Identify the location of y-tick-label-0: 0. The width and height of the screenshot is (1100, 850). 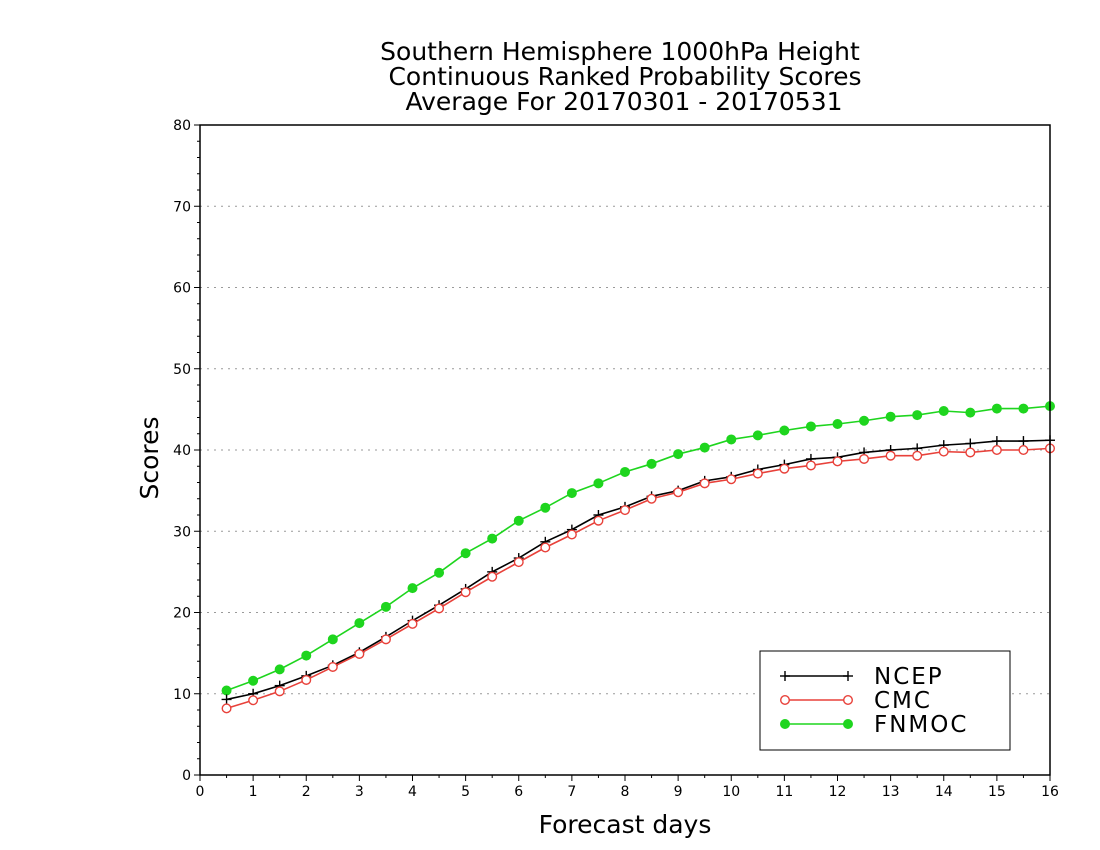
(186, 776).